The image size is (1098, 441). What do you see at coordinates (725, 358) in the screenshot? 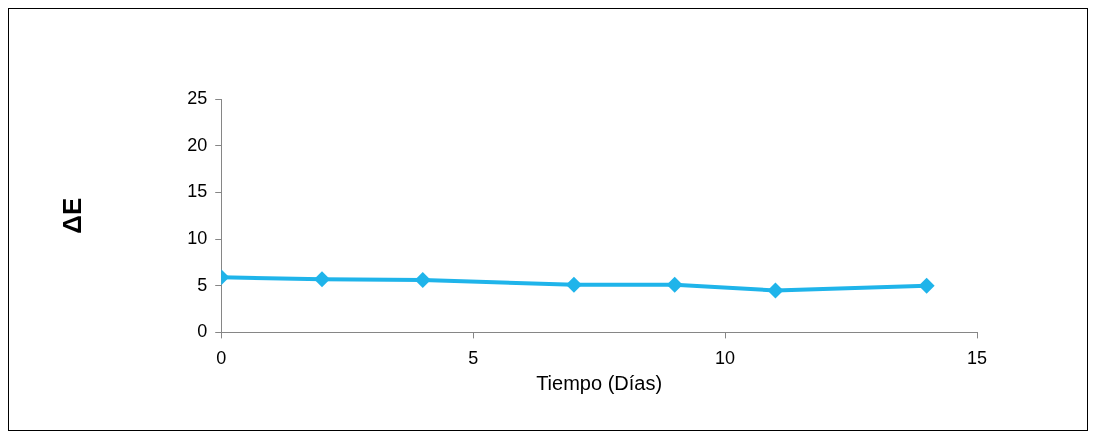
I see `x-tick-label: 10` at bounding box center [725, 358].